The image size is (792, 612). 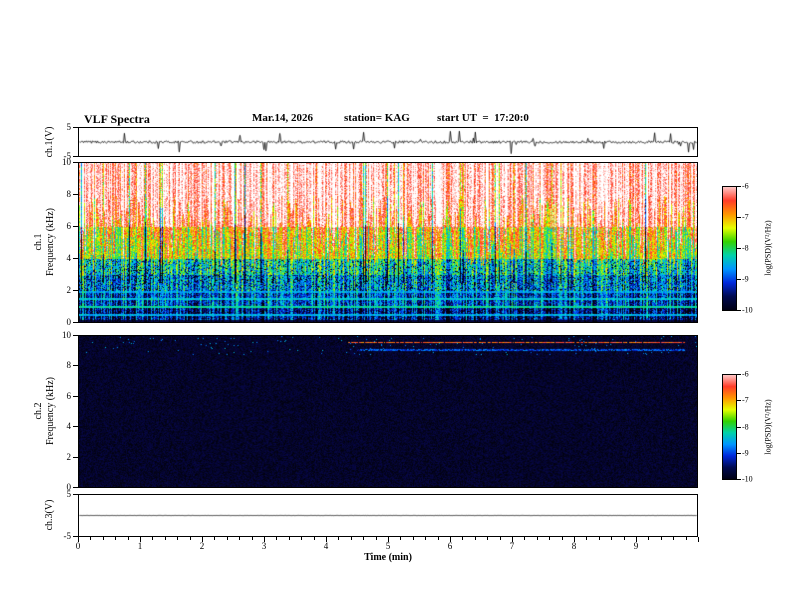 I want to click on y-tick-label: 8, so click(x=69, y=194).